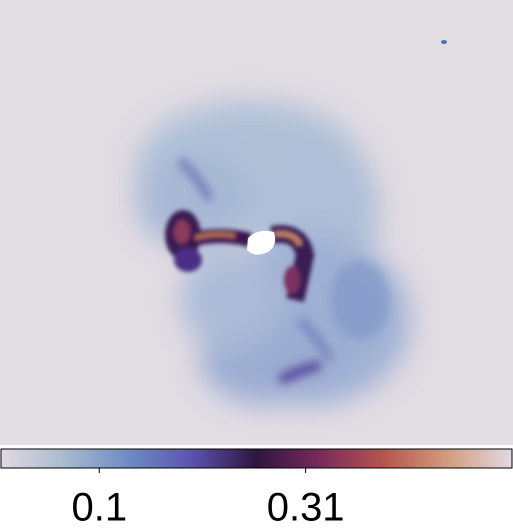 This screenshot has width=513, height=532. What do you see at coordinates (99, 508) in the screenshot?
I see `colorbar-tick-label: 0.1` at bounding box center [99, 508].